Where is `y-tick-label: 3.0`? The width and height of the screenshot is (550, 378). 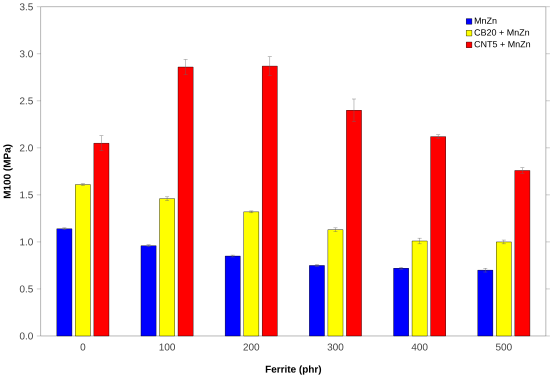 y-tick-label: 3.0 is located at coordinates (26, 54).